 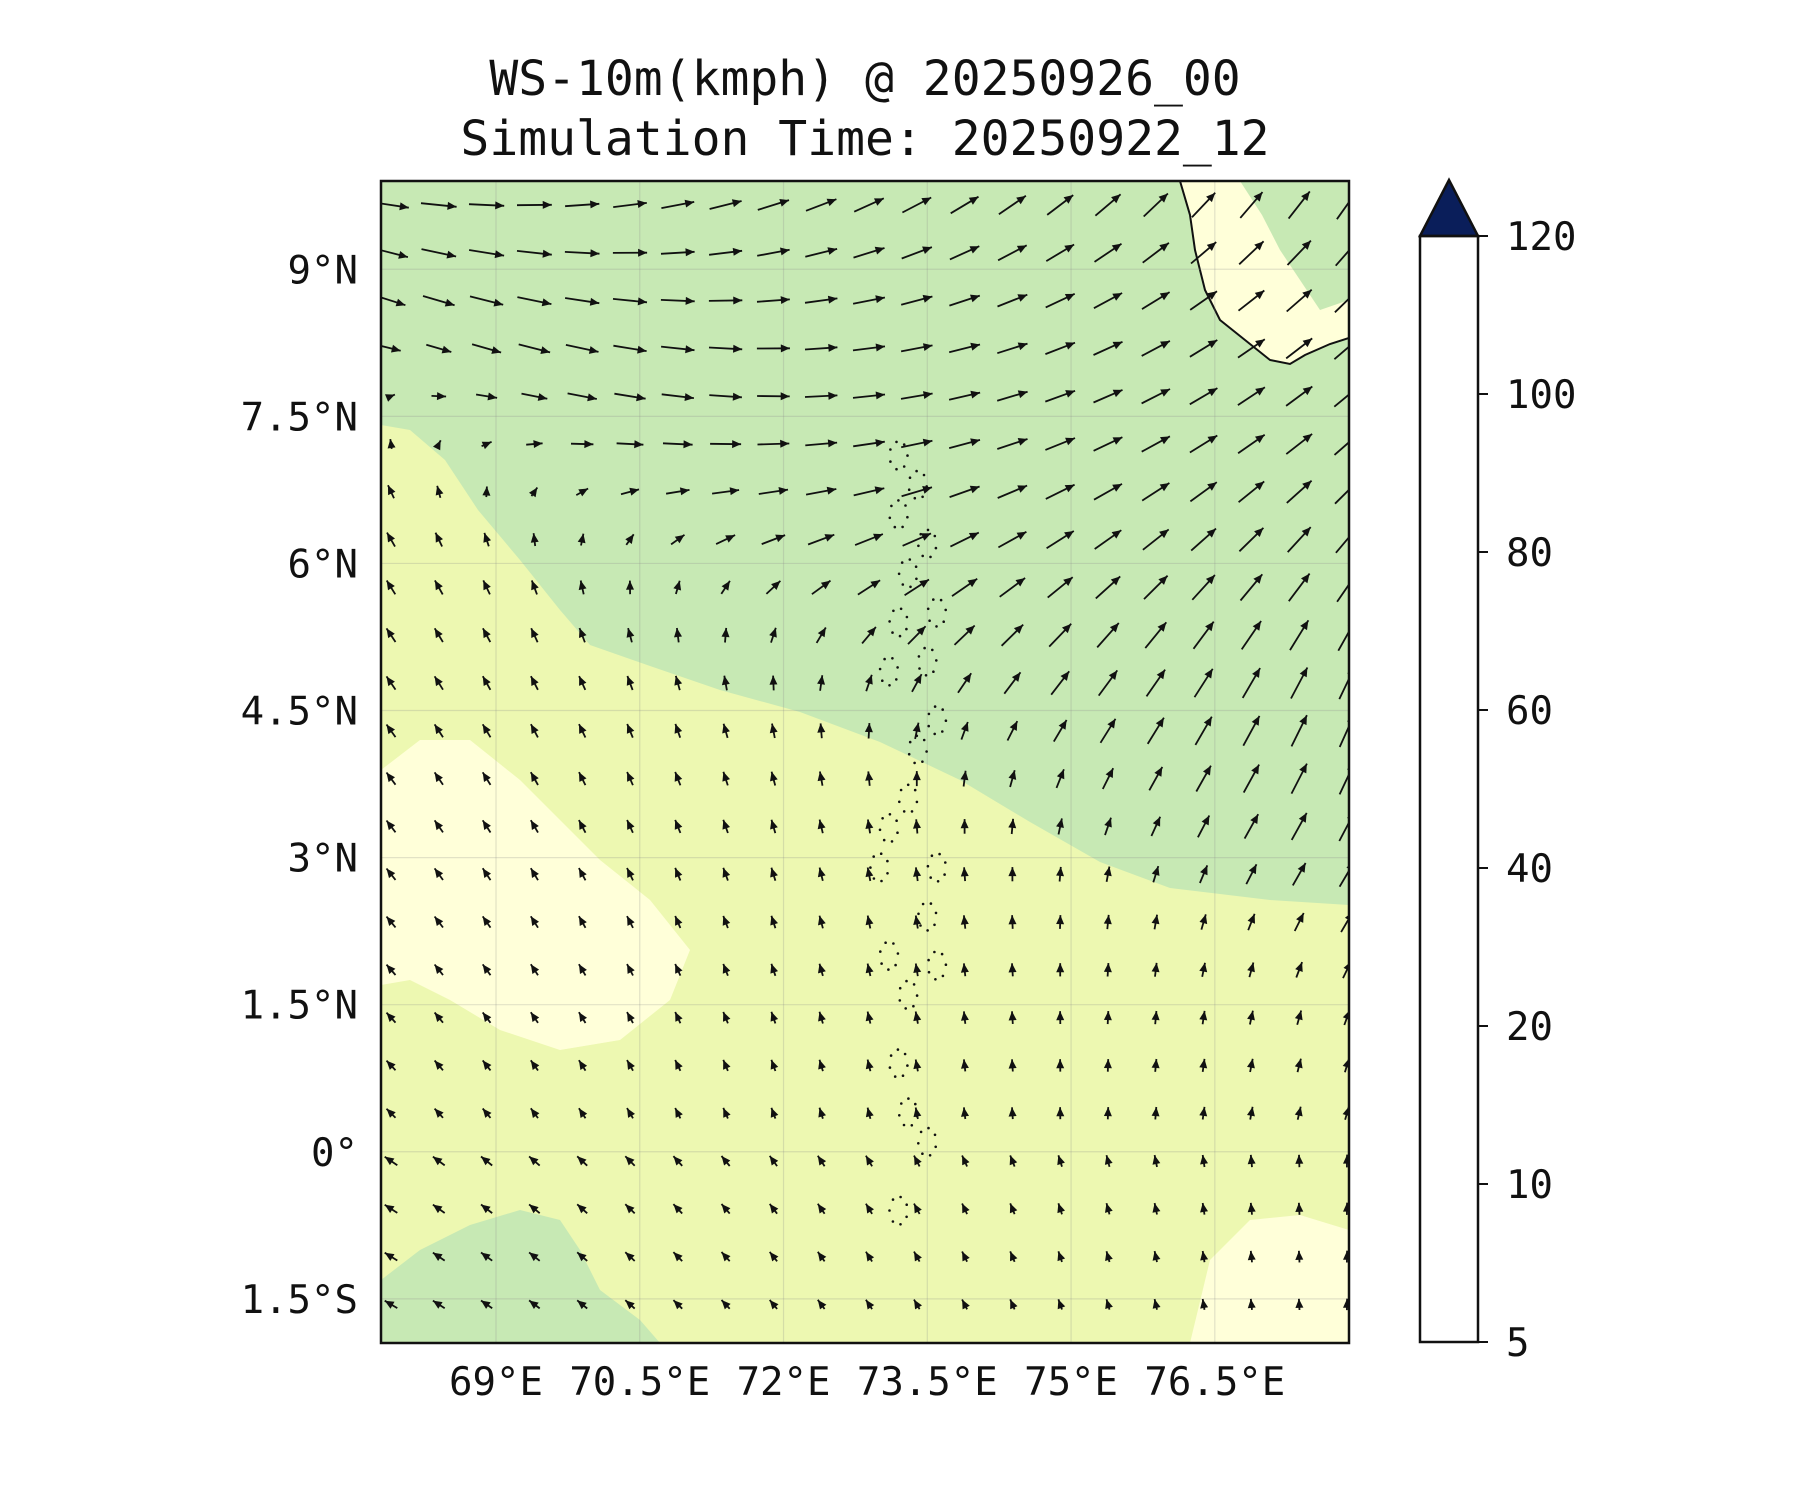 I want to click on x-tick-label: 70.5°E, so click(x=639, y=1382).